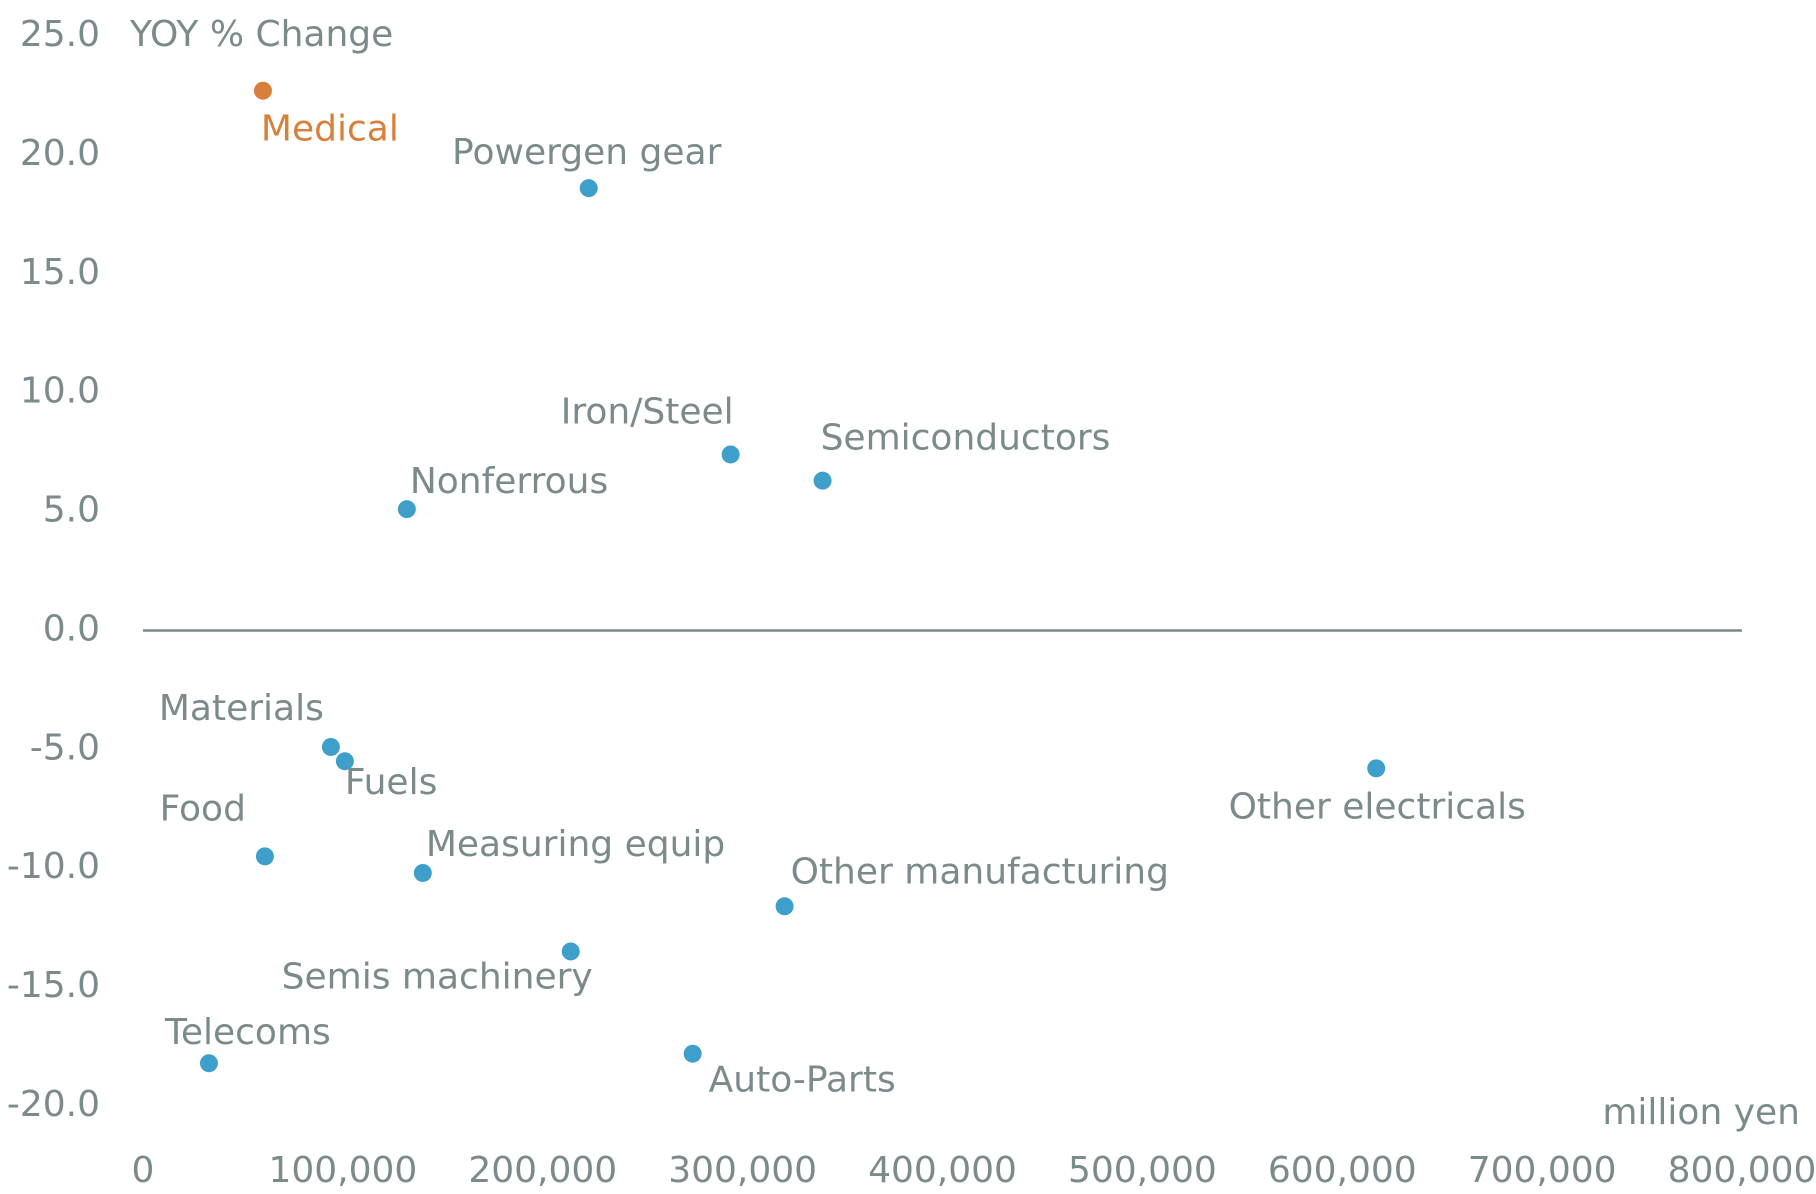 This screenshot has width=1816, height=1194. Describe the element at coordinates (802, 1080) in the screenshot. I see `point-label: Auto-Parts` at that location.